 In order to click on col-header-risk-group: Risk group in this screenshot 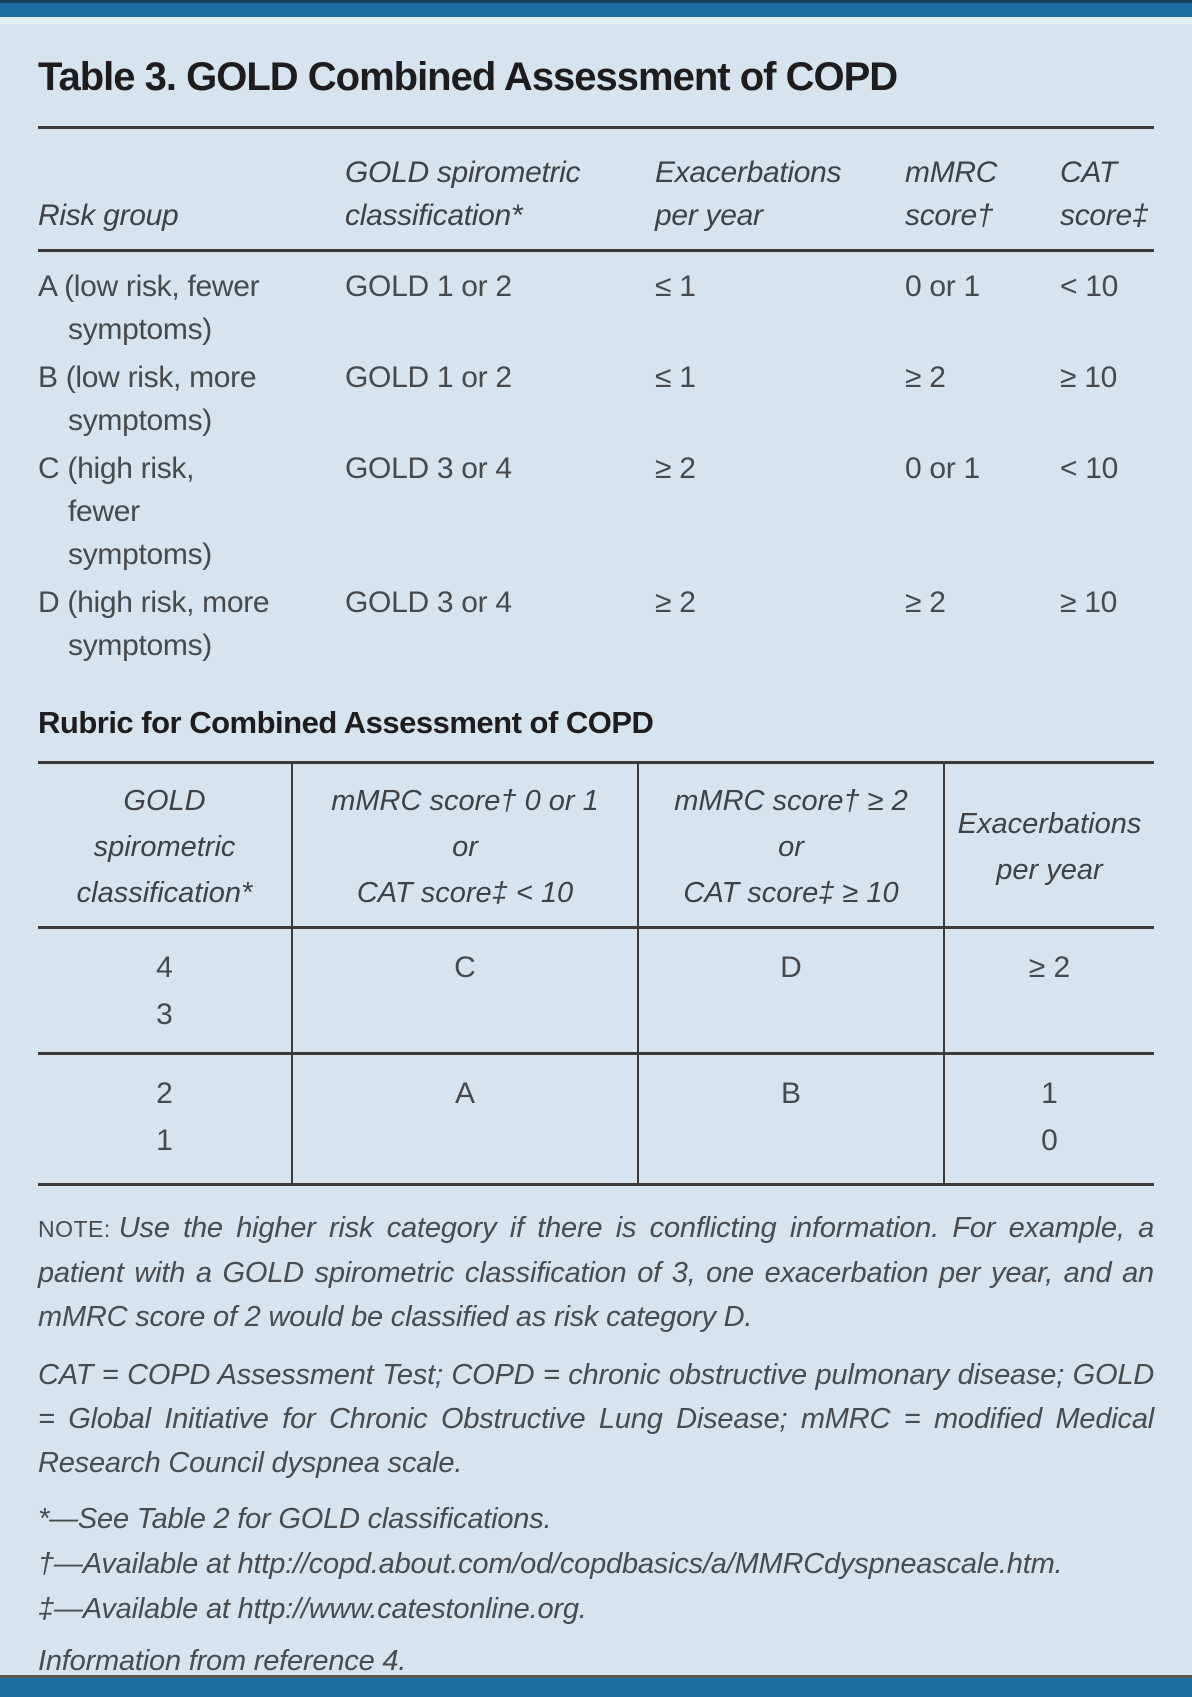, I will do `click(108, 215)`.